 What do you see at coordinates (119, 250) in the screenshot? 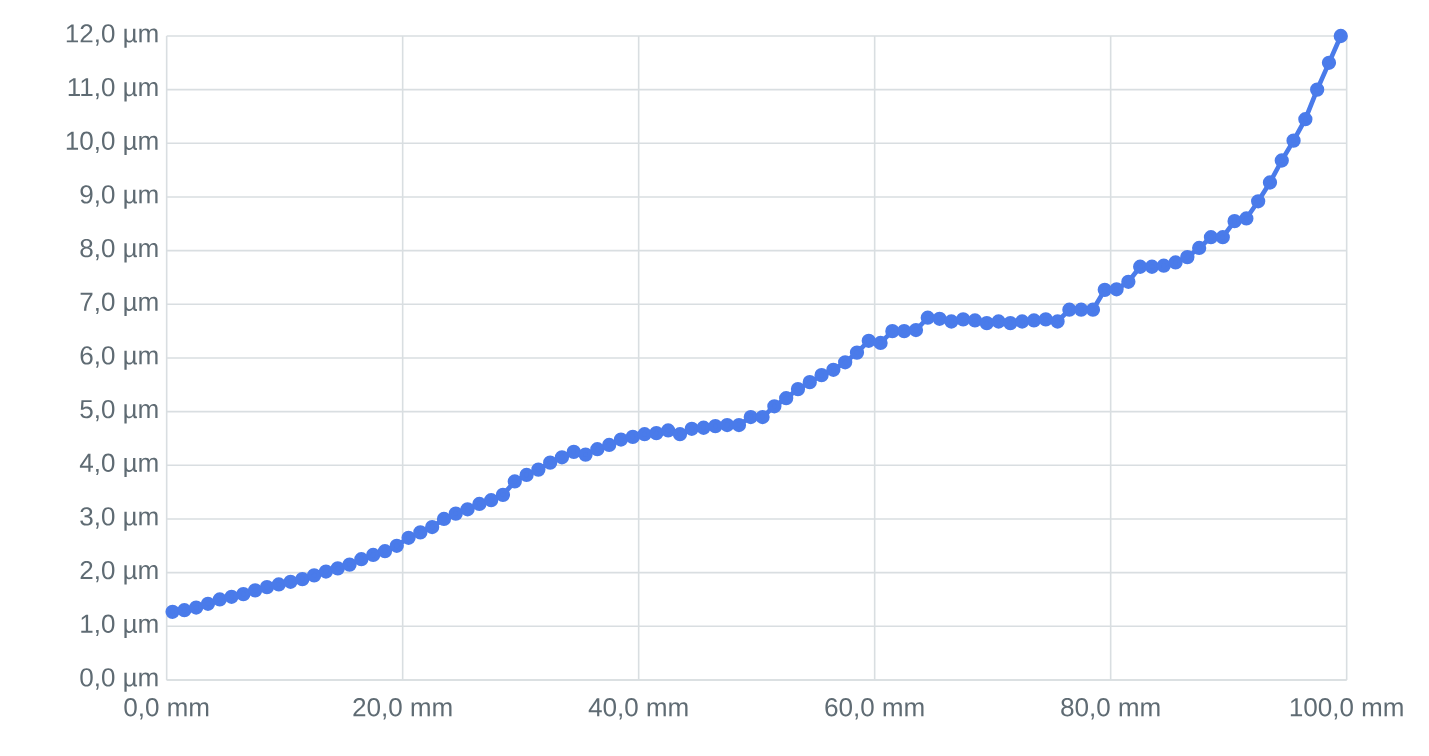
I see `y-tick-label: 8,0 µm` at bounding box center [119, 250].